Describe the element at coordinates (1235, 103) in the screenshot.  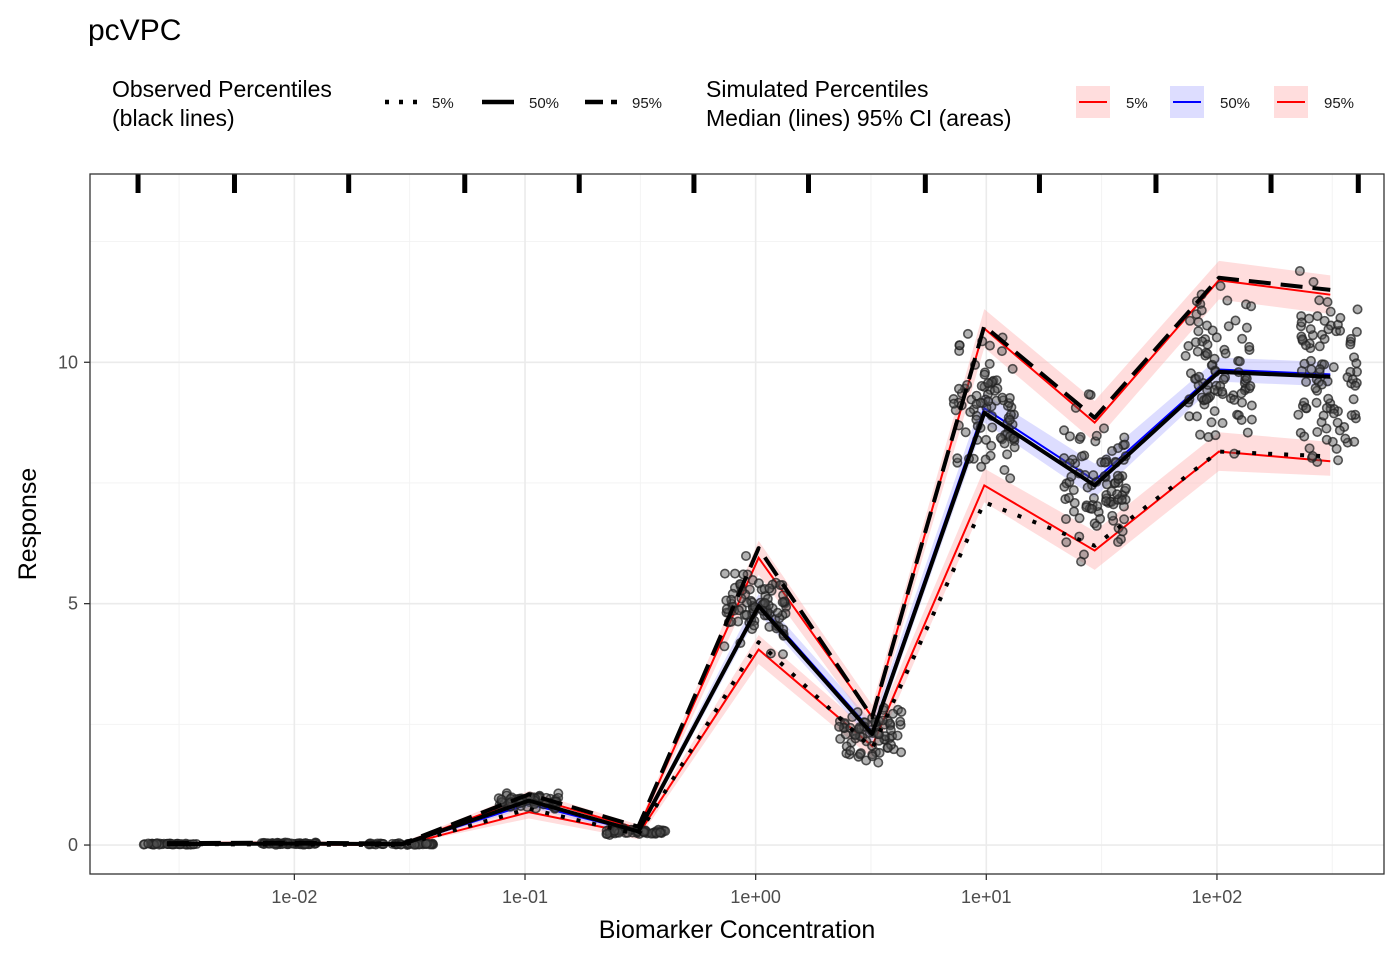
I see `legend-simulated-key-label: 50%` at that location.